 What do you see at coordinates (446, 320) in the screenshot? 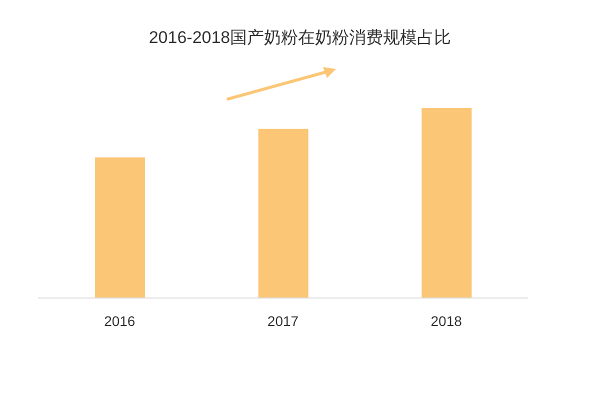
I see `x-tick-label: 2018` at bounding box center [446, 320].